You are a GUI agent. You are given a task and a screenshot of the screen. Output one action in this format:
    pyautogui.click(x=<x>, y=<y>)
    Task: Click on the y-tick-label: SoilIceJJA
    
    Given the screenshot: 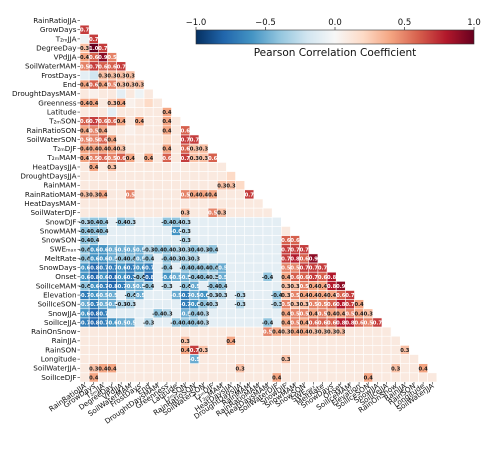 What is the action you would take?
    pyautogui.click(x=60, y=322)
    